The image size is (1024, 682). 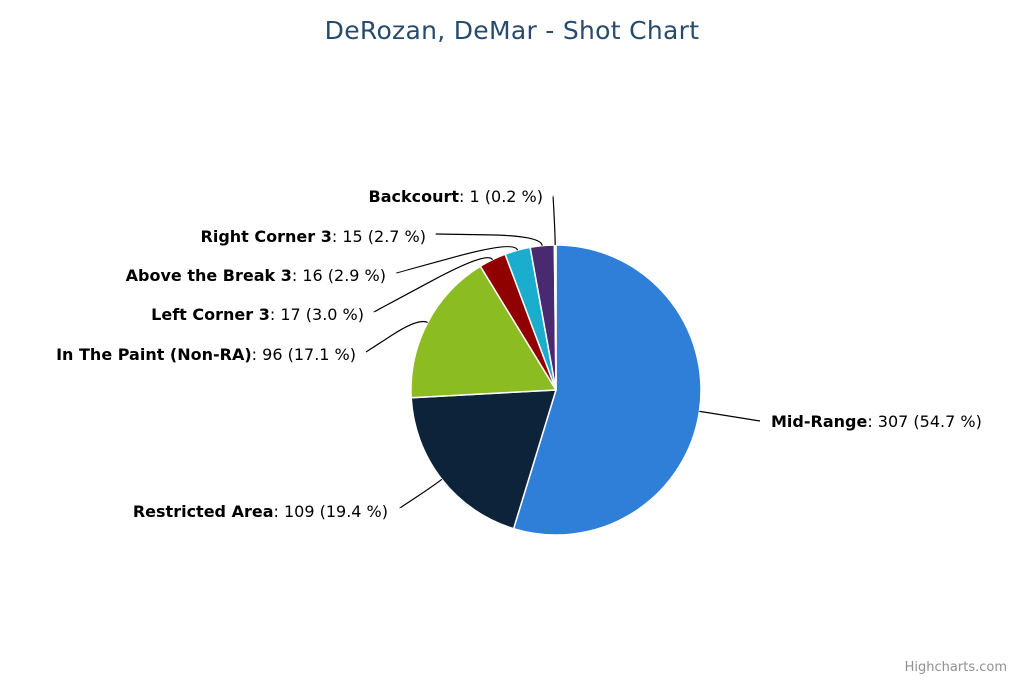 What do you see at coordinates (819, 421) in the screenshot?
I see `data-label-name: Mid-Range` at bounding box center [819, 421].